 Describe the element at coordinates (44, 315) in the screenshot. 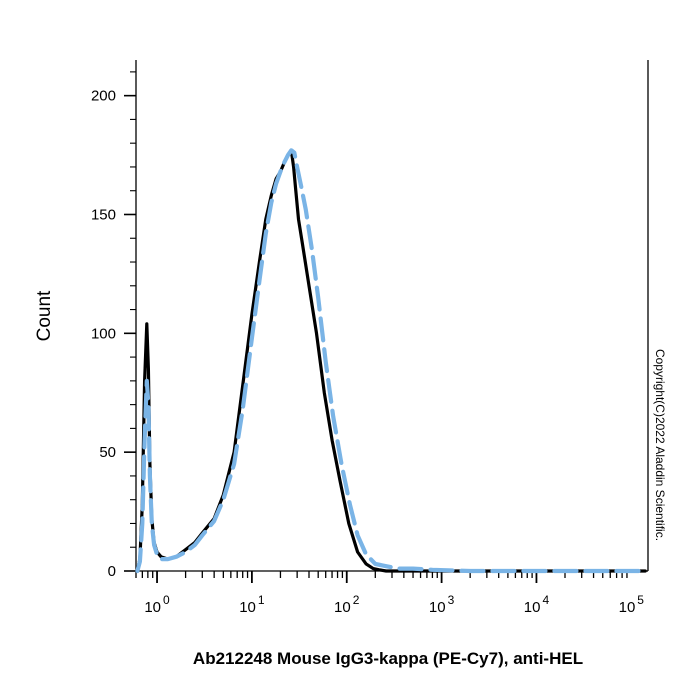

I see `y-axis-label: Count` at that location.